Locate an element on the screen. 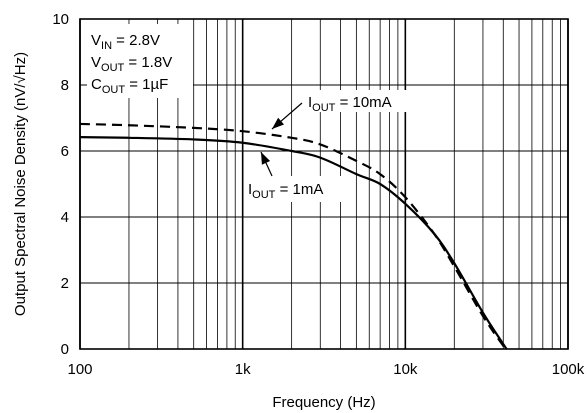 The width and height of the screenshot is (587, 413). condition-cout: COUT = 1µF is located at coordinates (129, 86).